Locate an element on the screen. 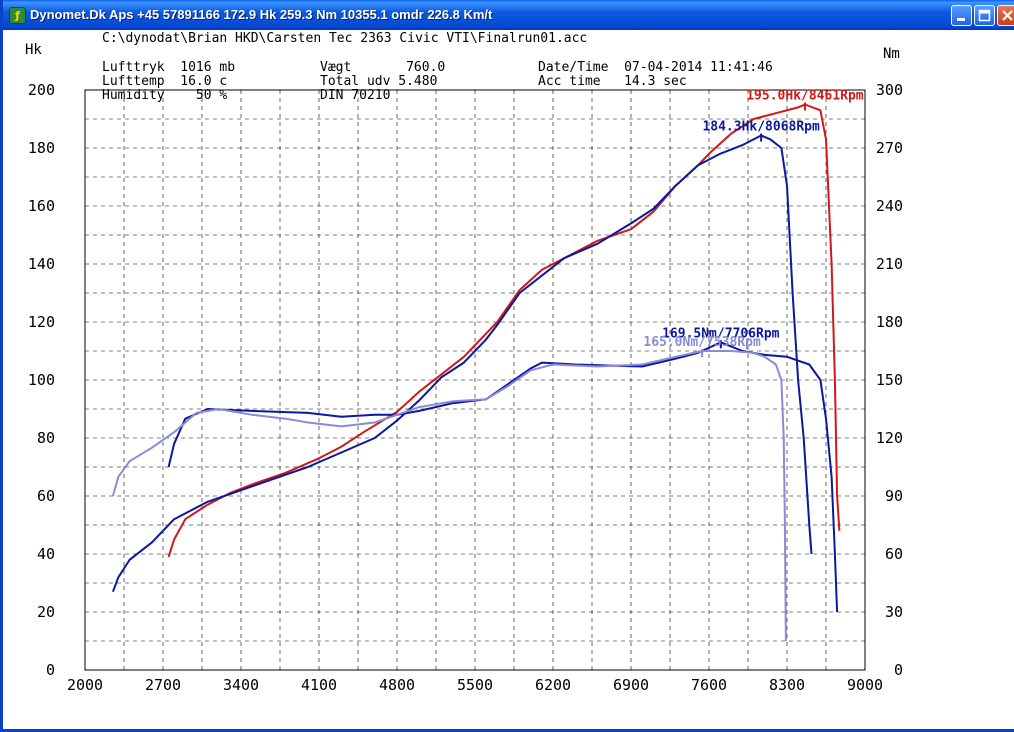 This screenshot has height=732, width=1014. y-left-tick-label: 60 is located at coordinates (46, 496).